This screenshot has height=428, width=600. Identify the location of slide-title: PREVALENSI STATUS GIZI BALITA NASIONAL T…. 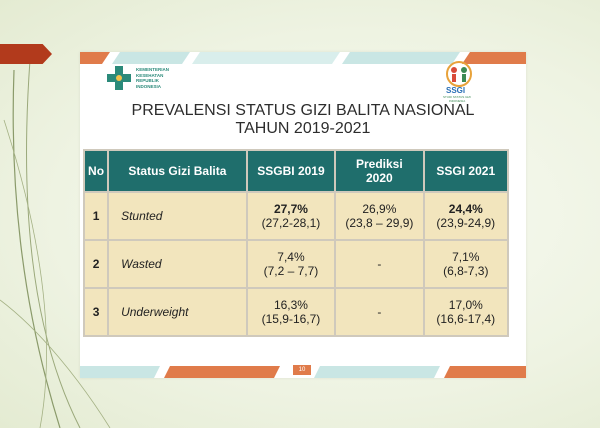
(303, 120).